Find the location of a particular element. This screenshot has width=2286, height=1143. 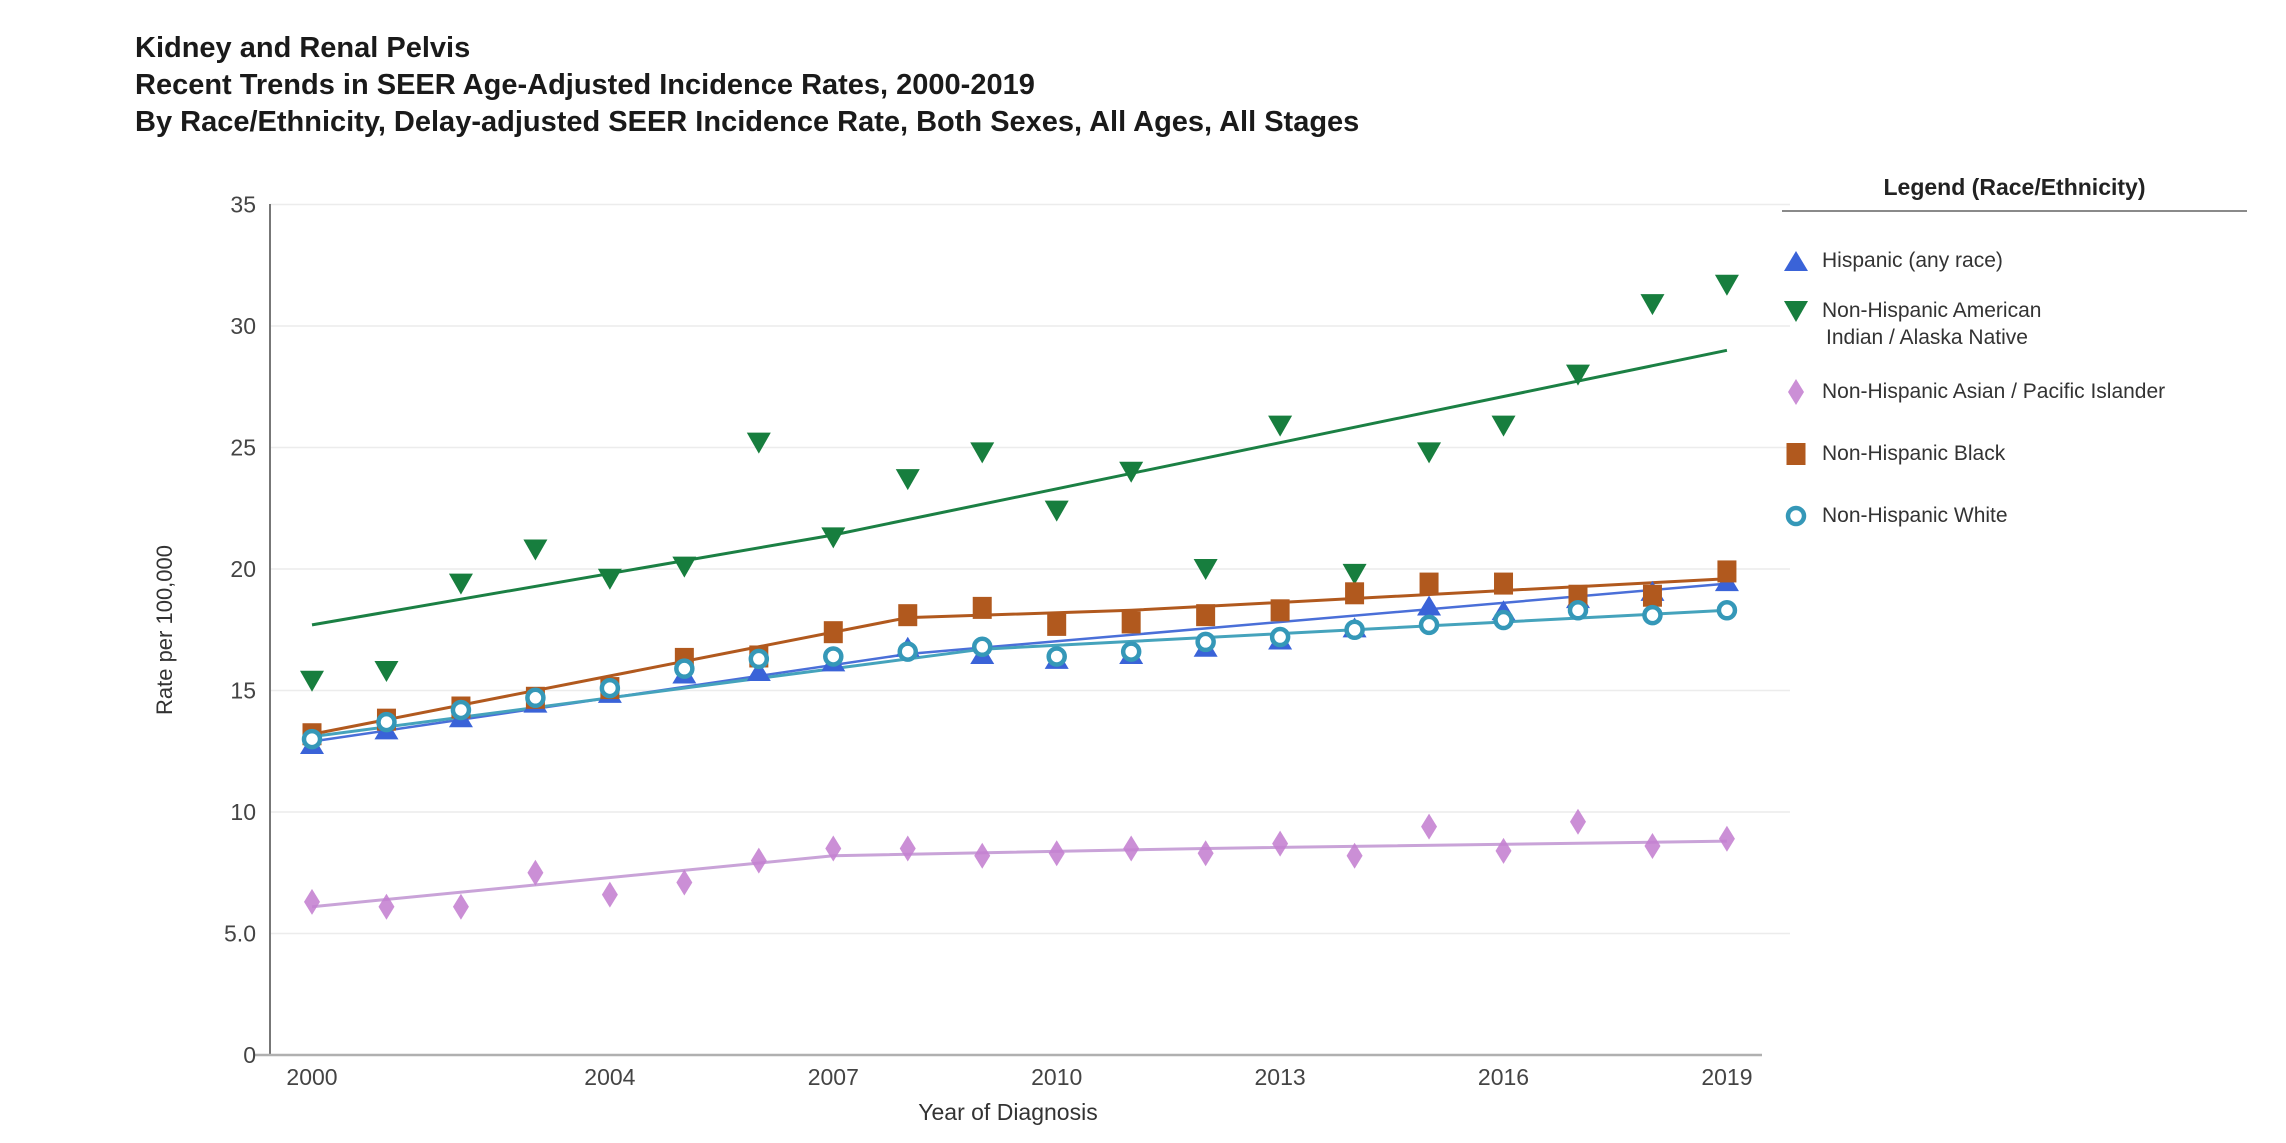

square-legend-icon is located at coordinates (1796, 454).